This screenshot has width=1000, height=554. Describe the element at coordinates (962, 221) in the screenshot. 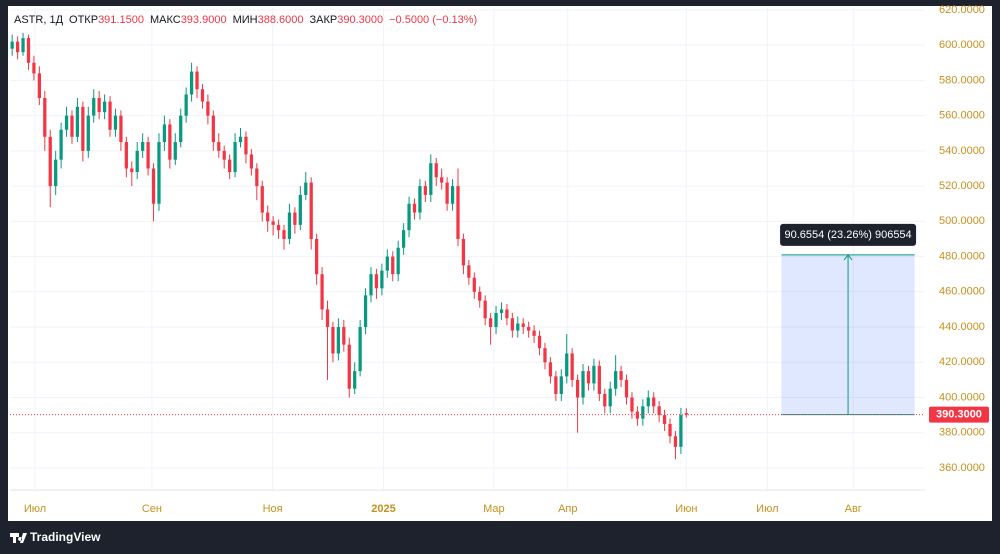

I see `y-tick-label: 500.0000` at that location.